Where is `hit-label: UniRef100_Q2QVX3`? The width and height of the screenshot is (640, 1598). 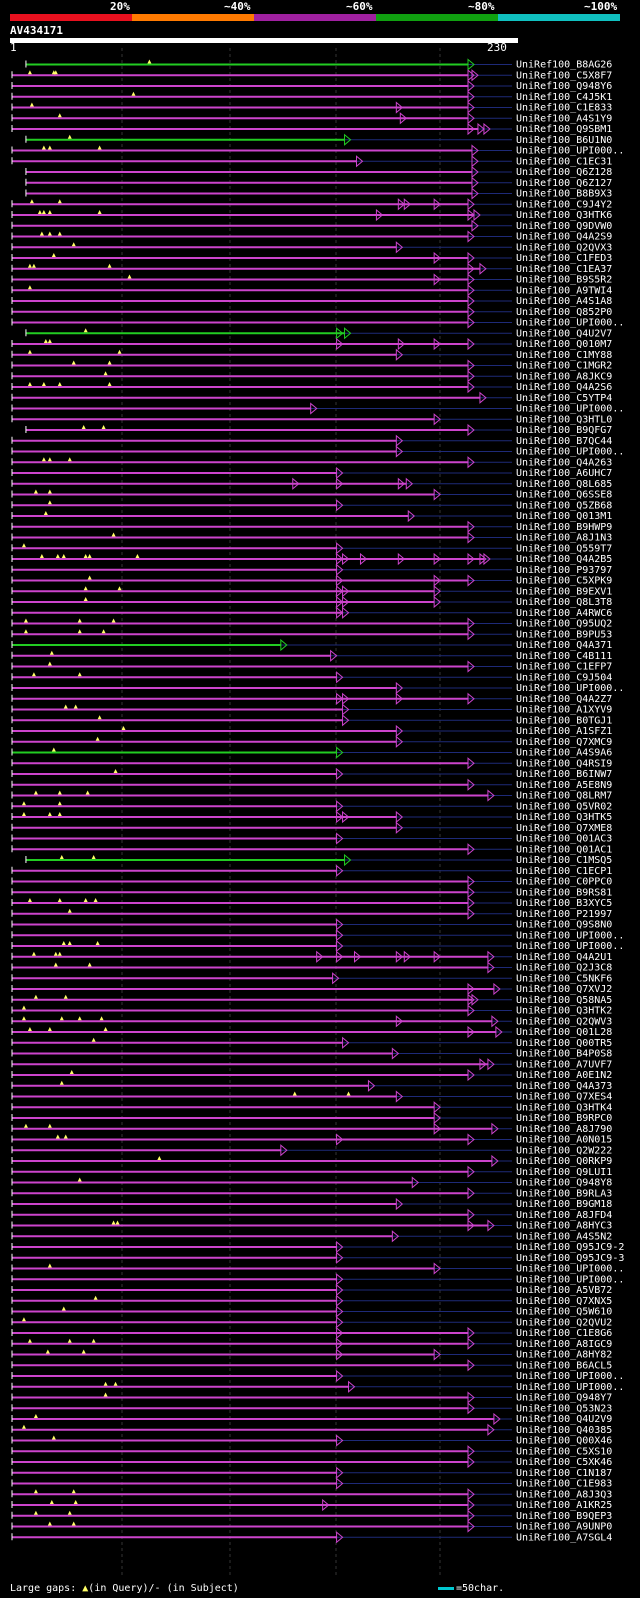
hit-label: UniRef100_Q2QVX3 is located at coordinates (564, 247).